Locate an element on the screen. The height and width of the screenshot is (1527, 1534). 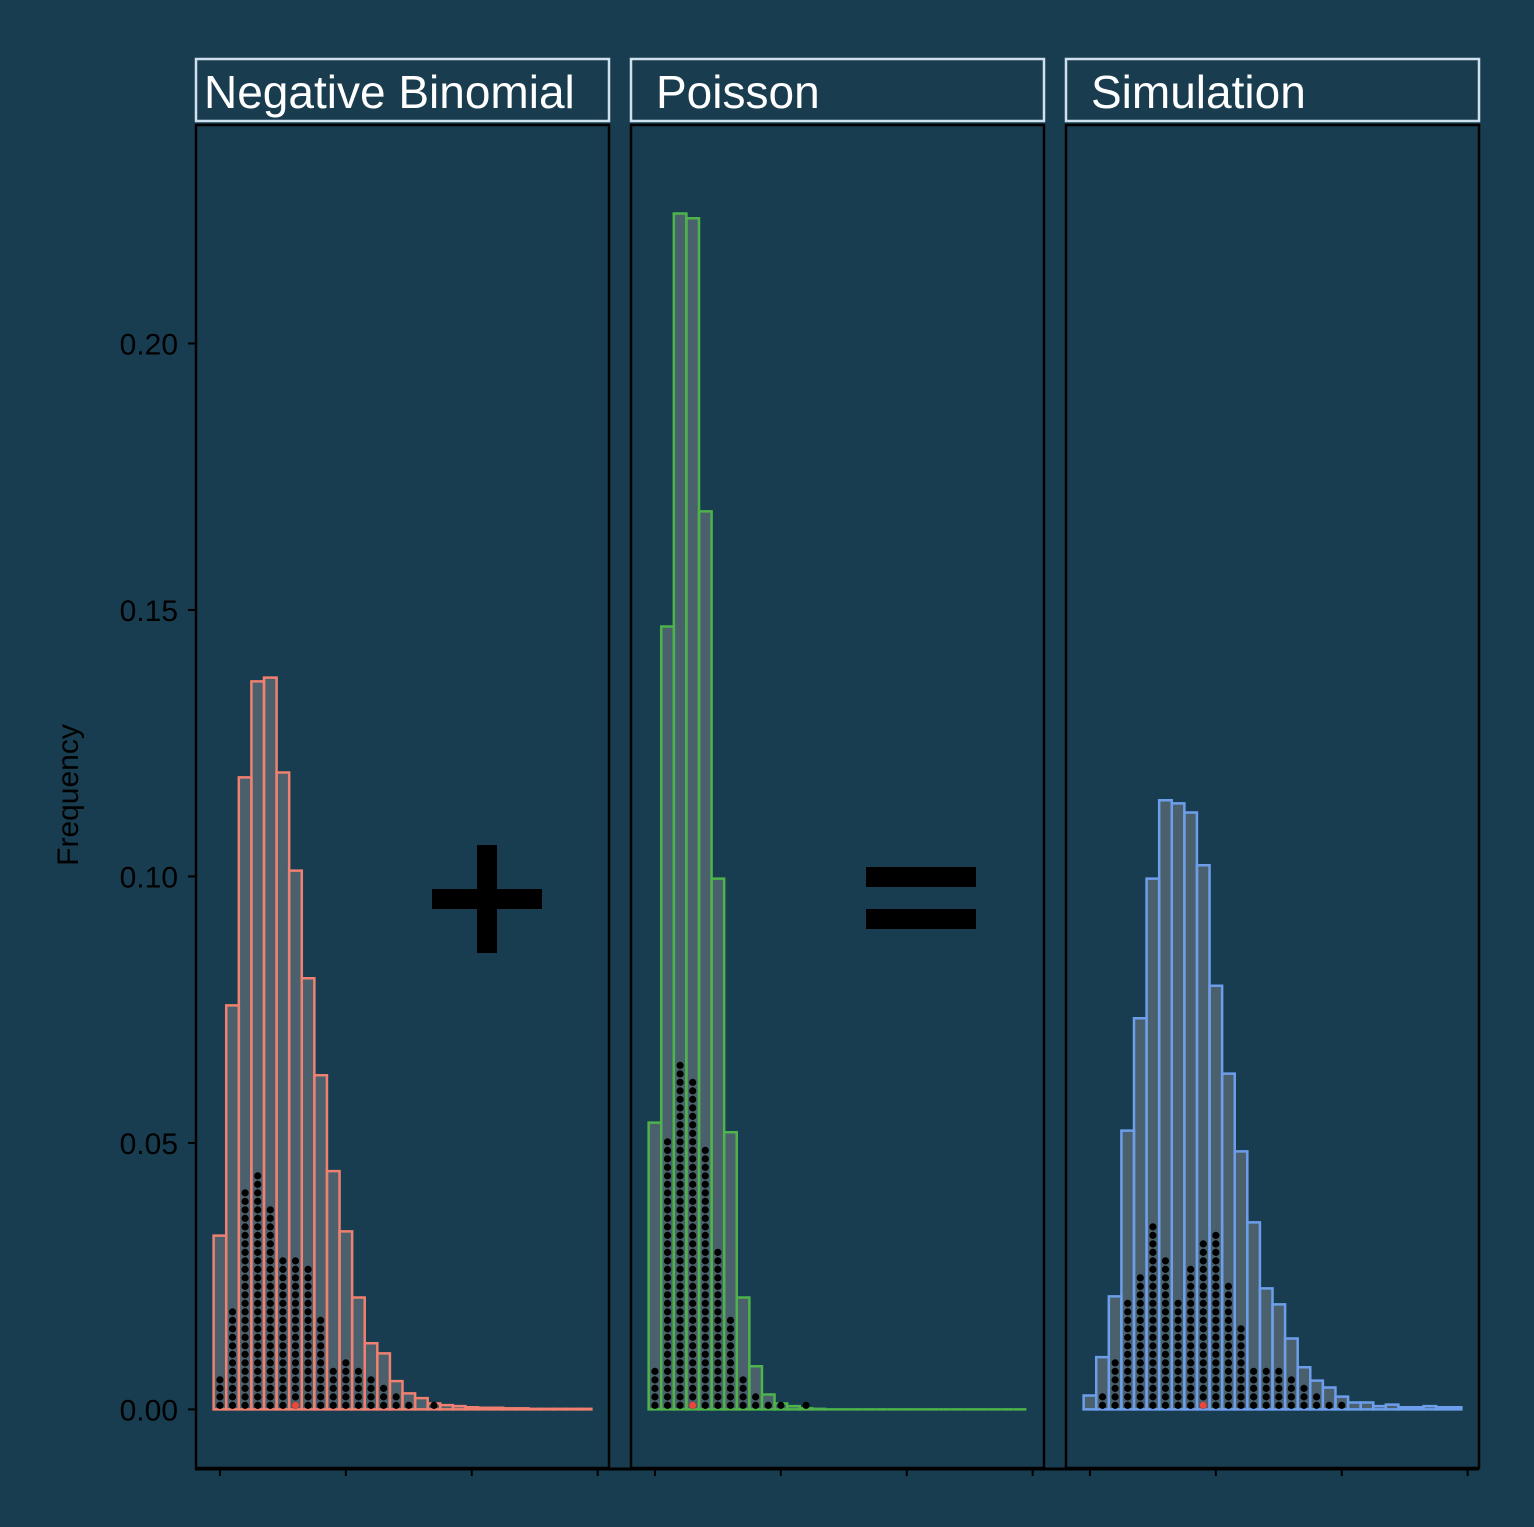
facet-title: Poisson is located at coordinates (738, 92).